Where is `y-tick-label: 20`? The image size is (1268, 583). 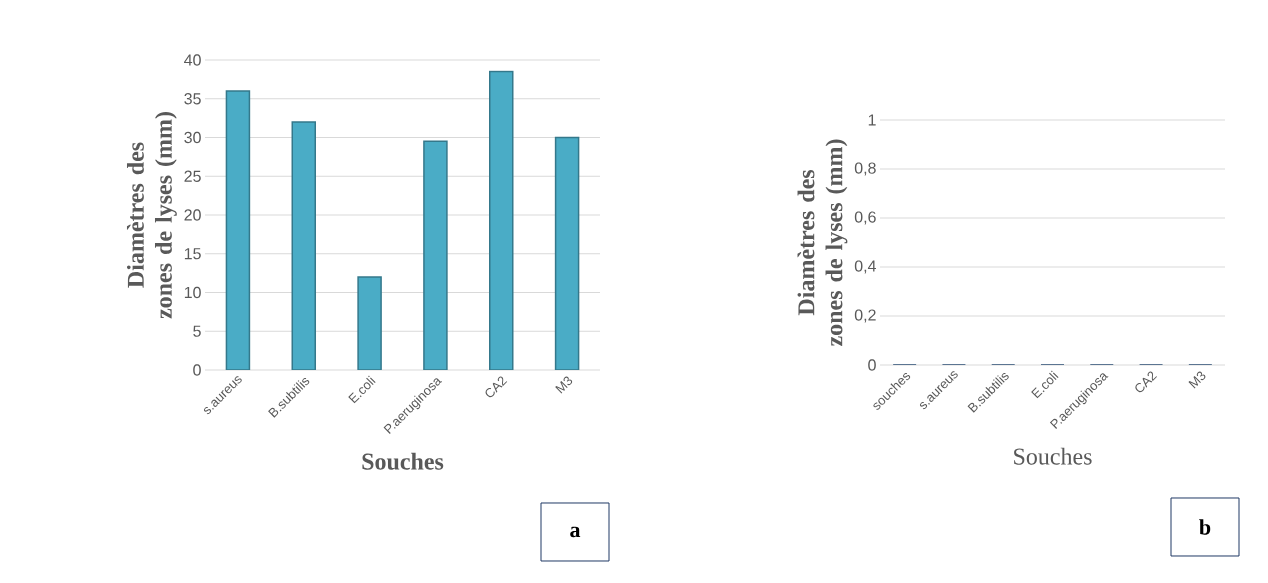
y-tick-label: 20 is located at coordinates (192, 215).